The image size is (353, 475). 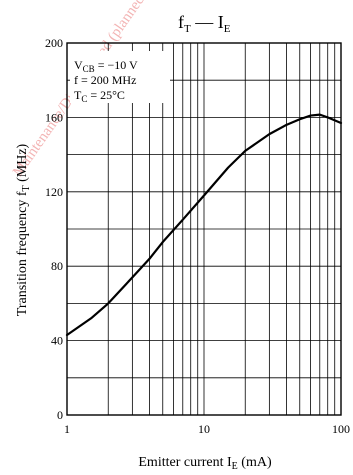 What do you see at coordinates (57, 341) in the screenshot?
I see `y-tick-label: 40` at bounding box center [57, 341].